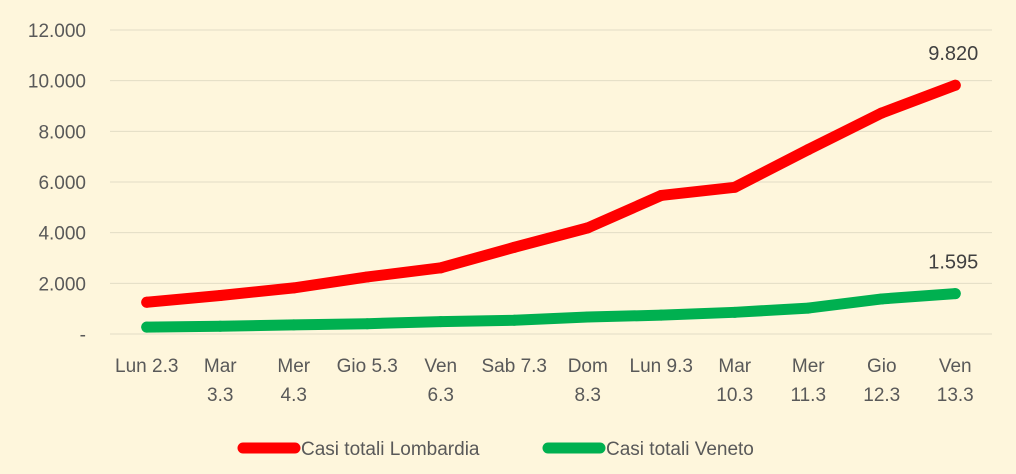 The width and height of the screenshot is (1016, 474). What do you see at coordinates (953, 158) in the screenshot?
I see `data-labels: 9.820 1.595` at bounding box center [953, 158].